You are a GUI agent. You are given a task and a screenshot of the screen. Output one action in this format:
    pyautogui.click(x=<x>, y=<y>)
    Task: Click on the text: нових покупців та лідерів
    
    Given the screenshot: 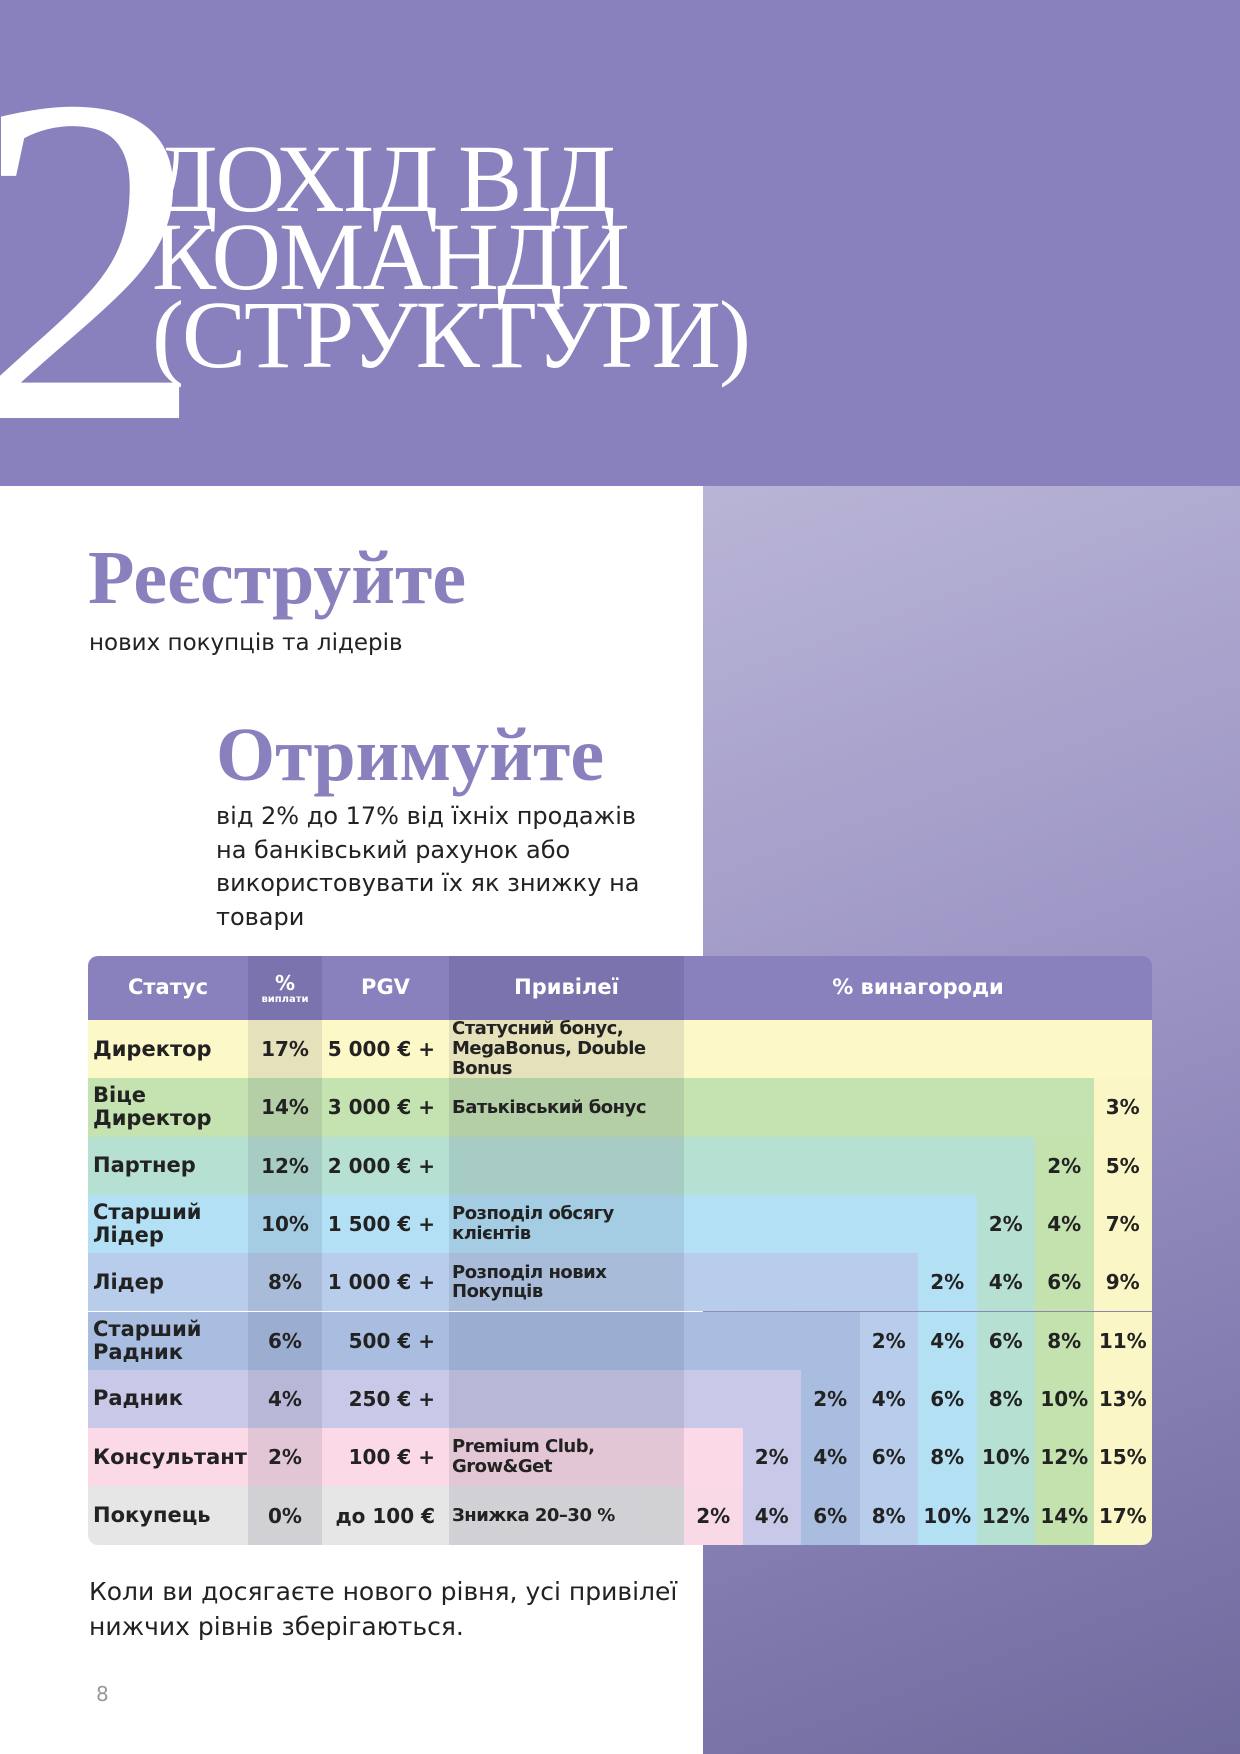 What is the action you would take?
    pyautogui.click(x=246, y=643)
    